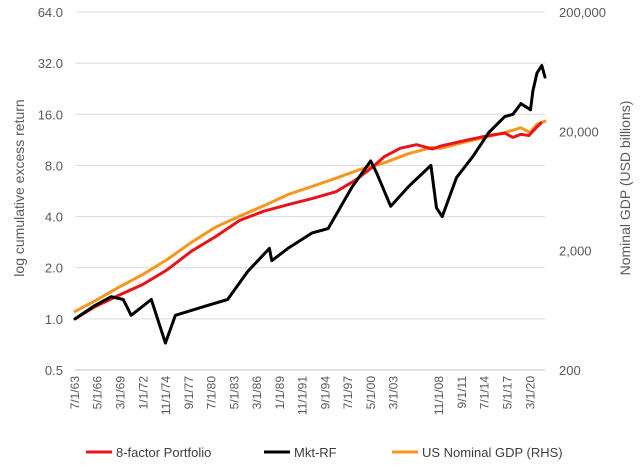 This screenshot has height=469, width=640. What do you see at coordinates (166, 395) in the screenshot?
I see `x-tick-label: 11/1/74` at bounding box center [166, 395].